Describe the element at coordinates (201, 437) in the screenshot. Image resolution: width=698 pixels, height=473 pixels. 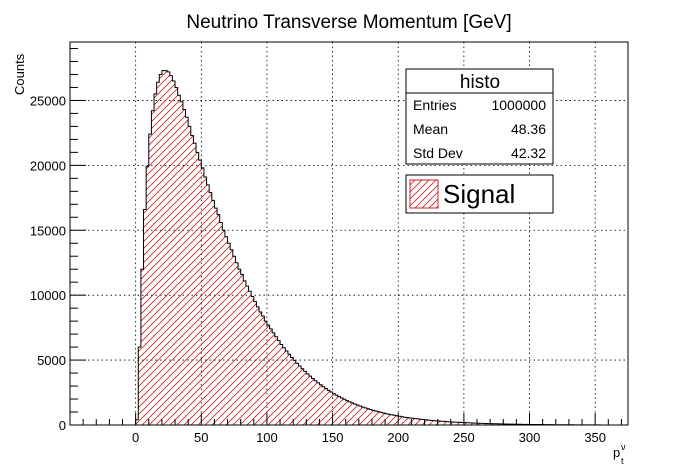
I see `x-tick-label: 50` at that location.